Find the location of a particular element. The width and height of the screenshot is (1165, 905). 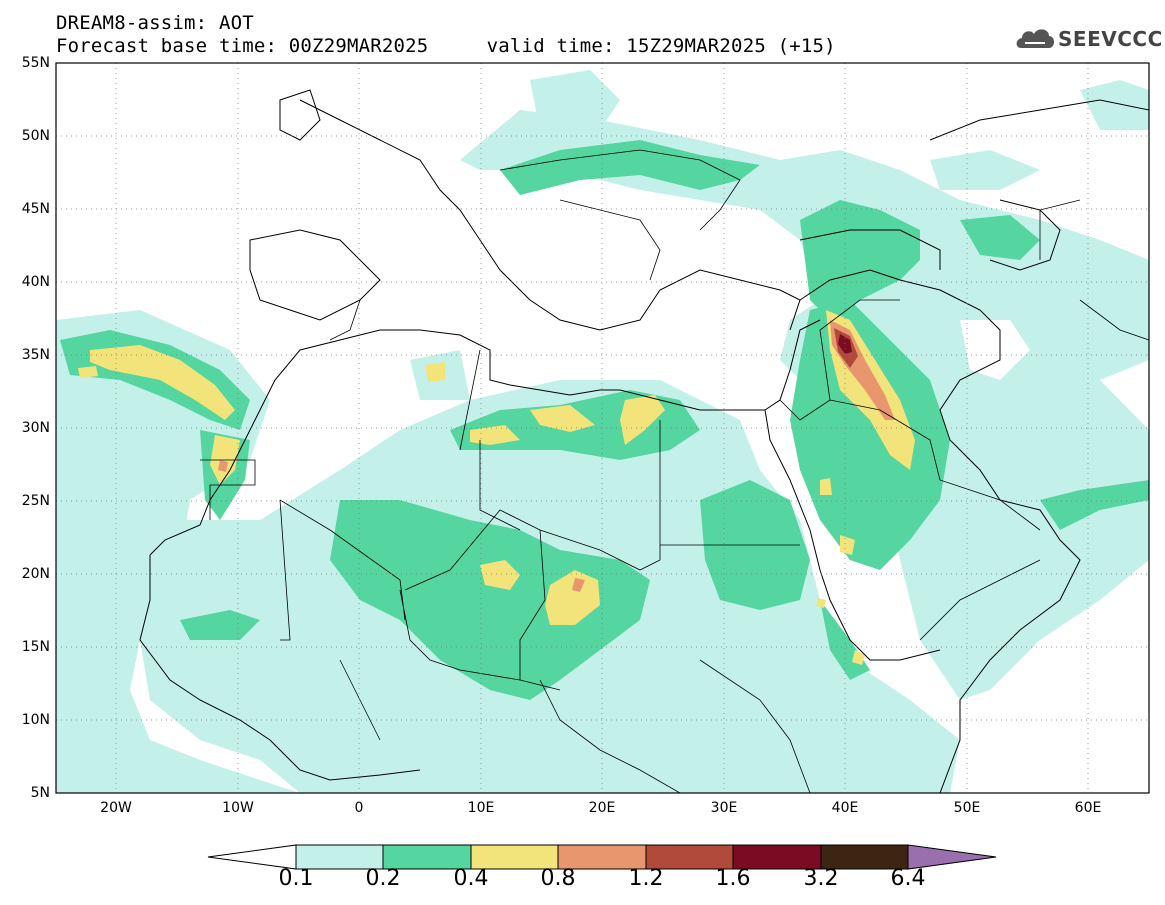

colorbar-bin-0.1 is located at coordinates (339, 857).